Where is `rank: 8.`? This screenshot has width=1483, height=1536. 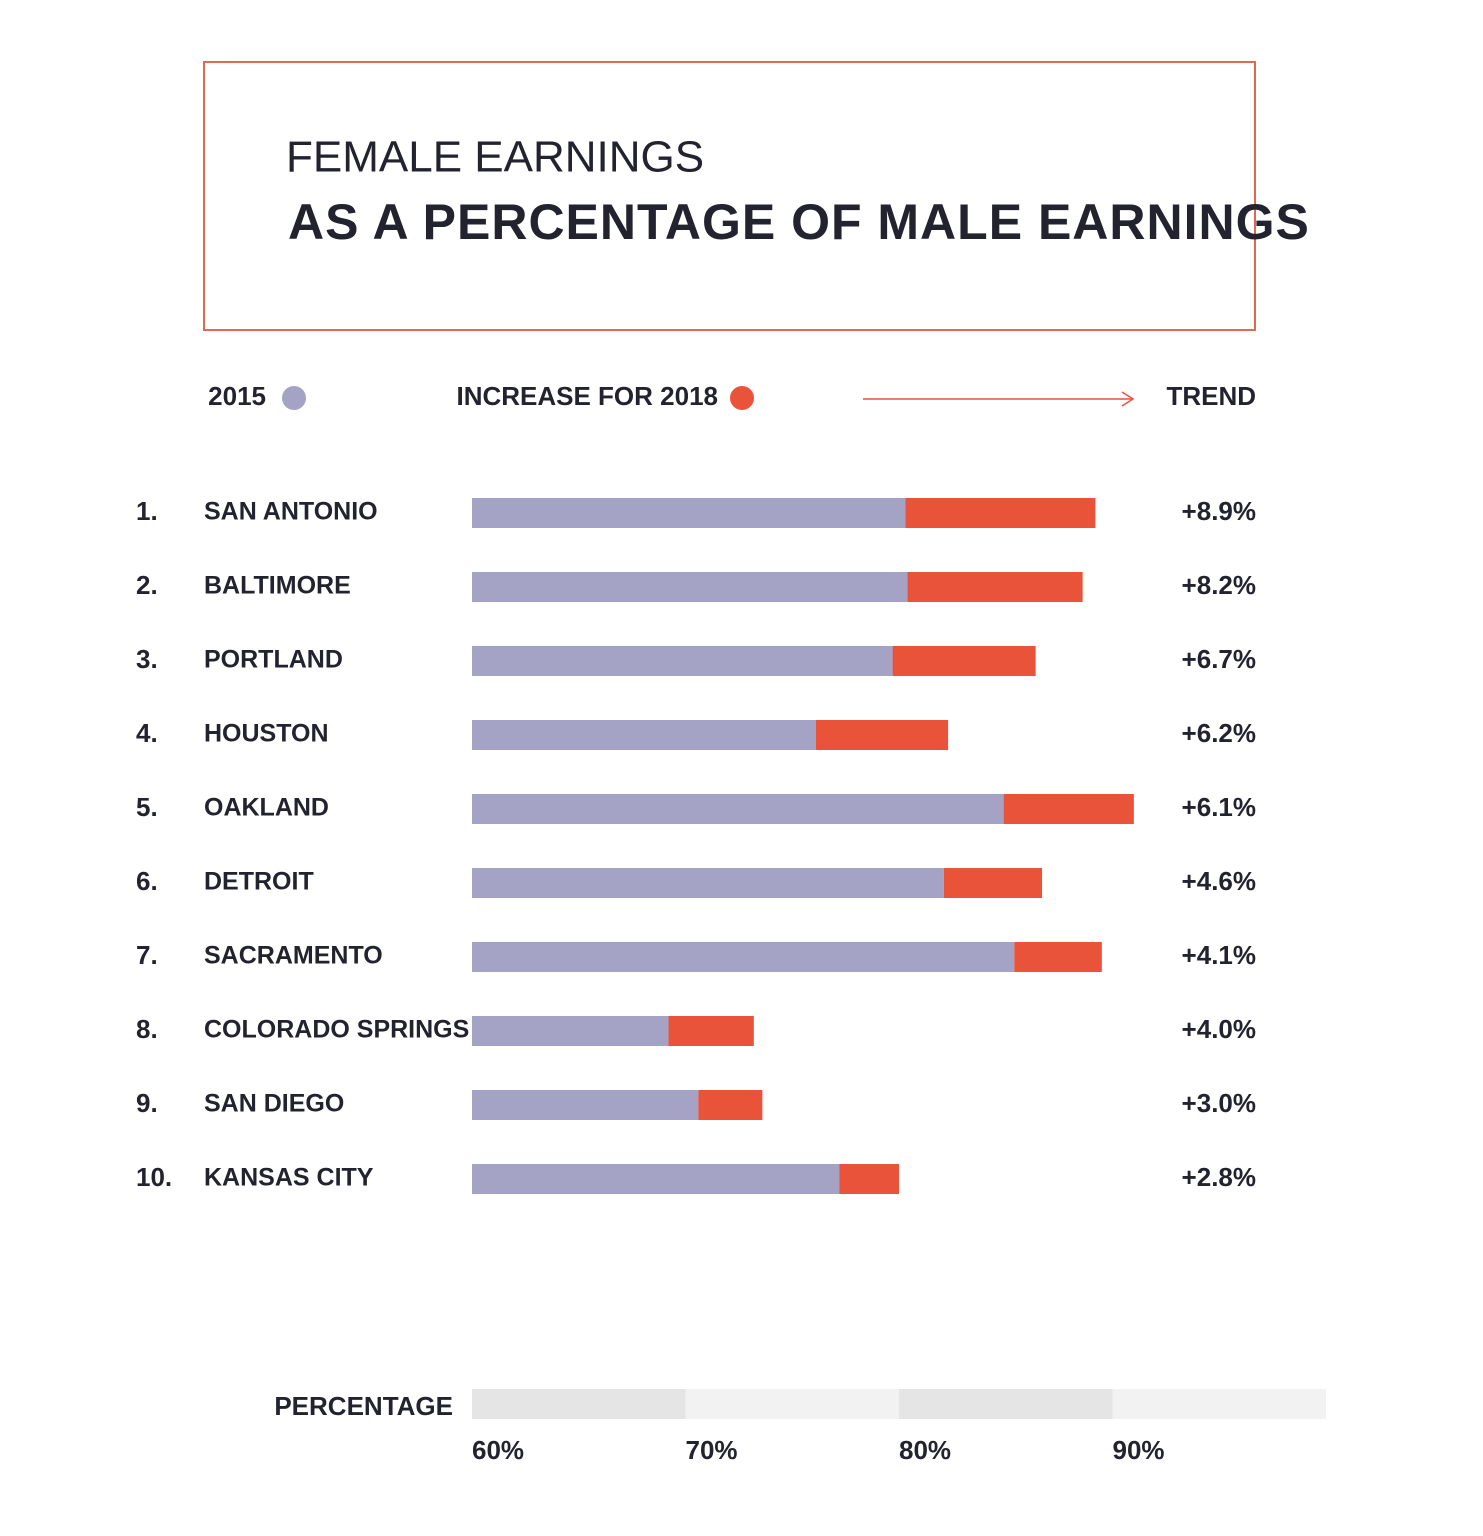
rank: 8. is located at coordinates (147, 1029).